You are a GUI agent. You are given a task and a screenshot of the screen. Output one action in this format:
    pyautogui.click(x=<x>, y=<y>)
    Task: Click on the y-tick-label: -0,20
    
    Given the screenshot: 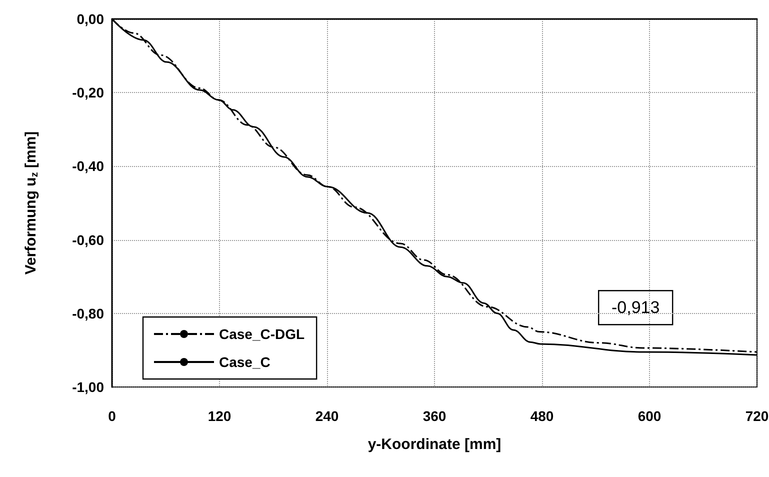 What is the action you would take?
    pyautogui.click(x=88, y=92)
    